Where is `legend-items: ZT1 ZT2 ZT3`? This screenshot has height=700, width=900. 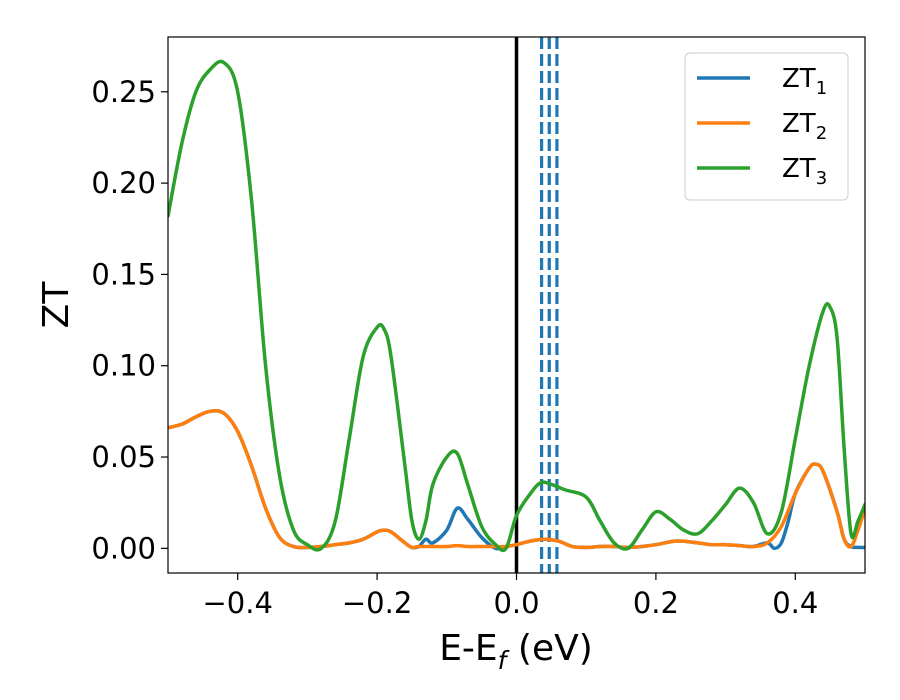
legend-items: ZT1 ZT2 ZT3 is located at coordinates (762, 126).